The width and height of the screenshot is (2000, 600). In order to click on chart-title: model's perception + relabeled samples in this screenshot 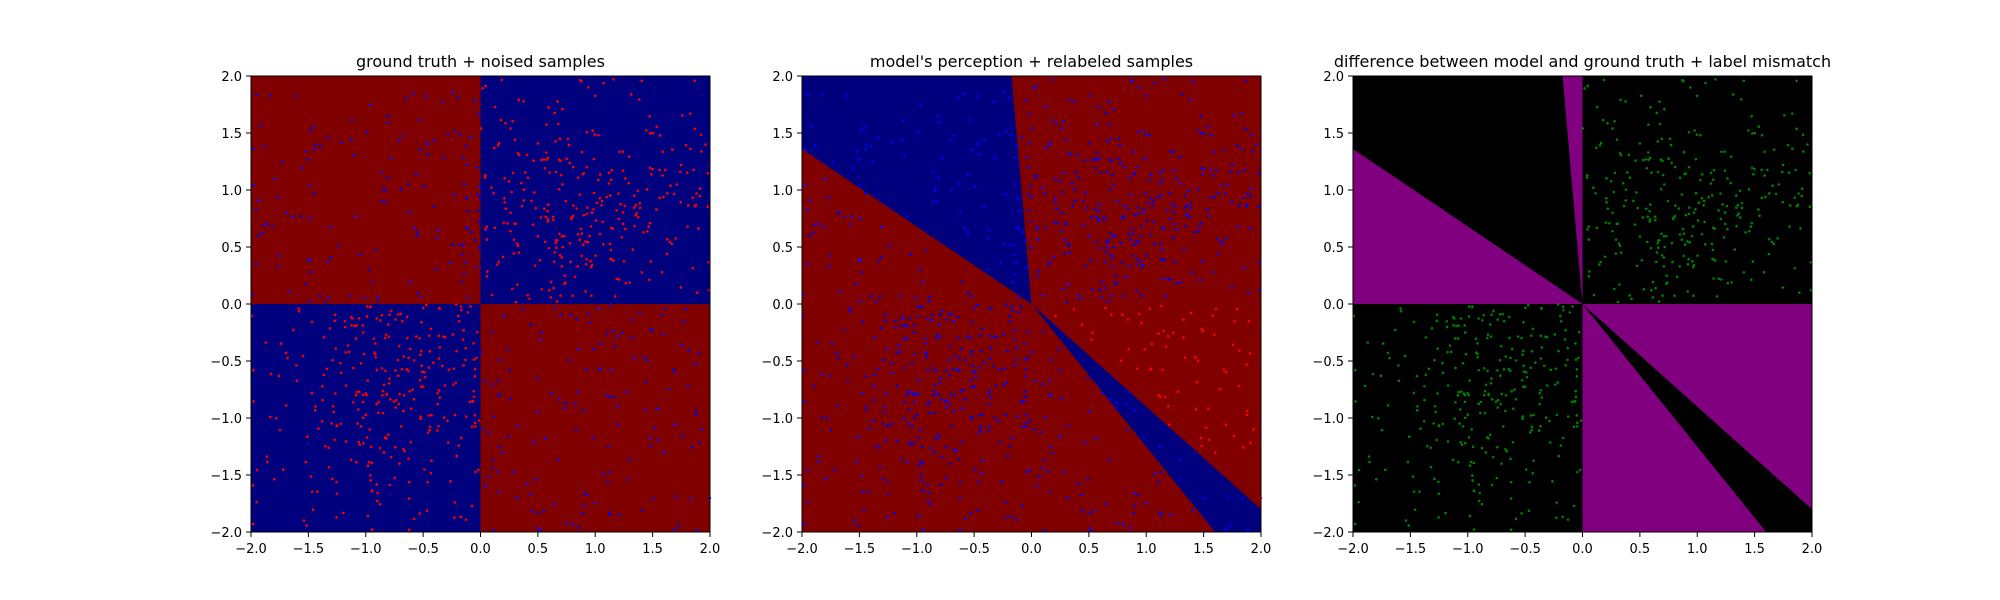, I will do `click(1031, 61)`.